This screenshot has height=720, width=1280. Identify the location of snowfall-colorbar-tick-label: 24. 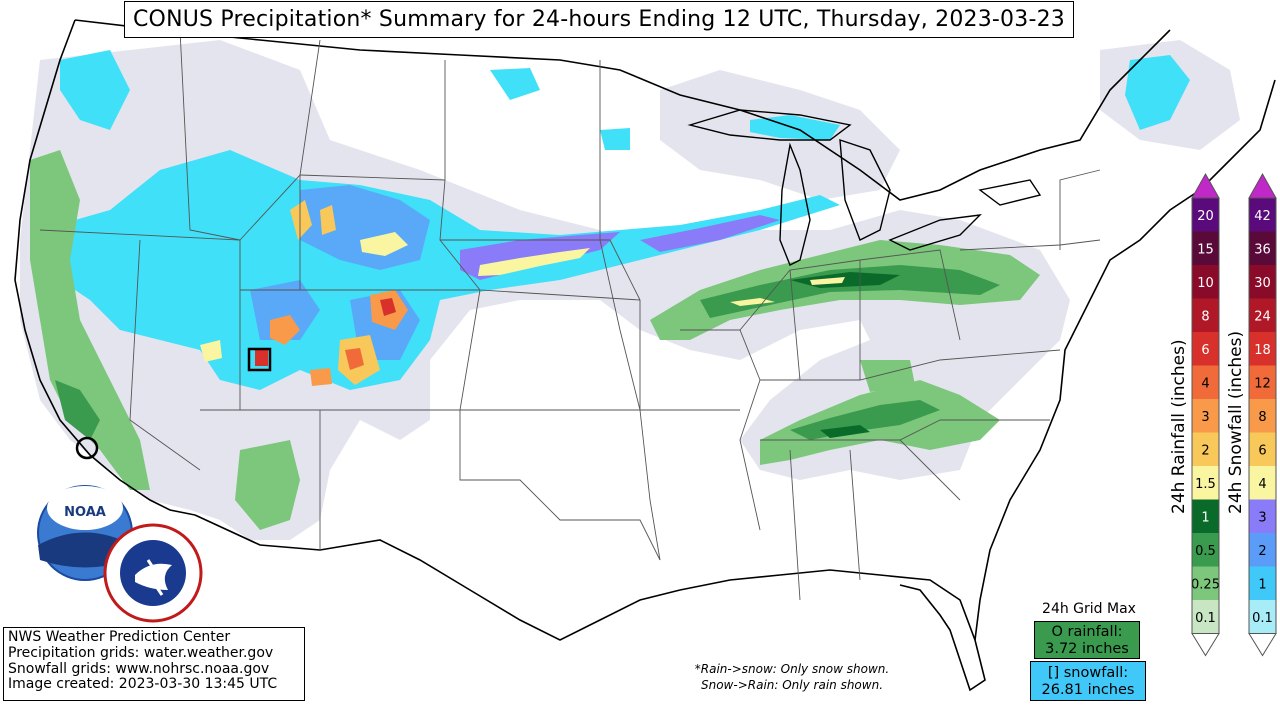
(1262, 316).